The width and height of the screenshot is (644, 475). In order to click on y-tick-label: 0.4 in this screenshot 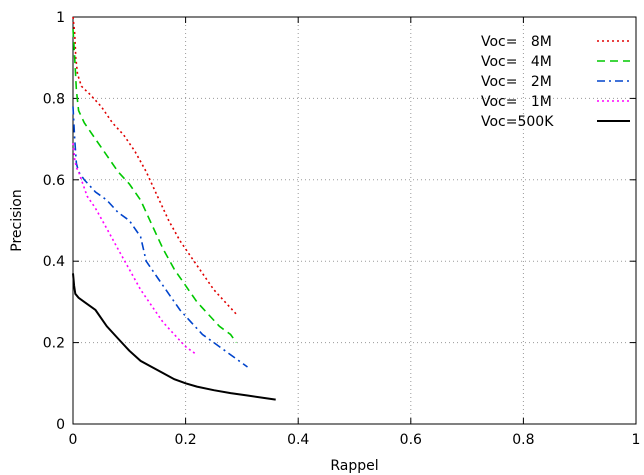, I will do `click(54, 262)`.